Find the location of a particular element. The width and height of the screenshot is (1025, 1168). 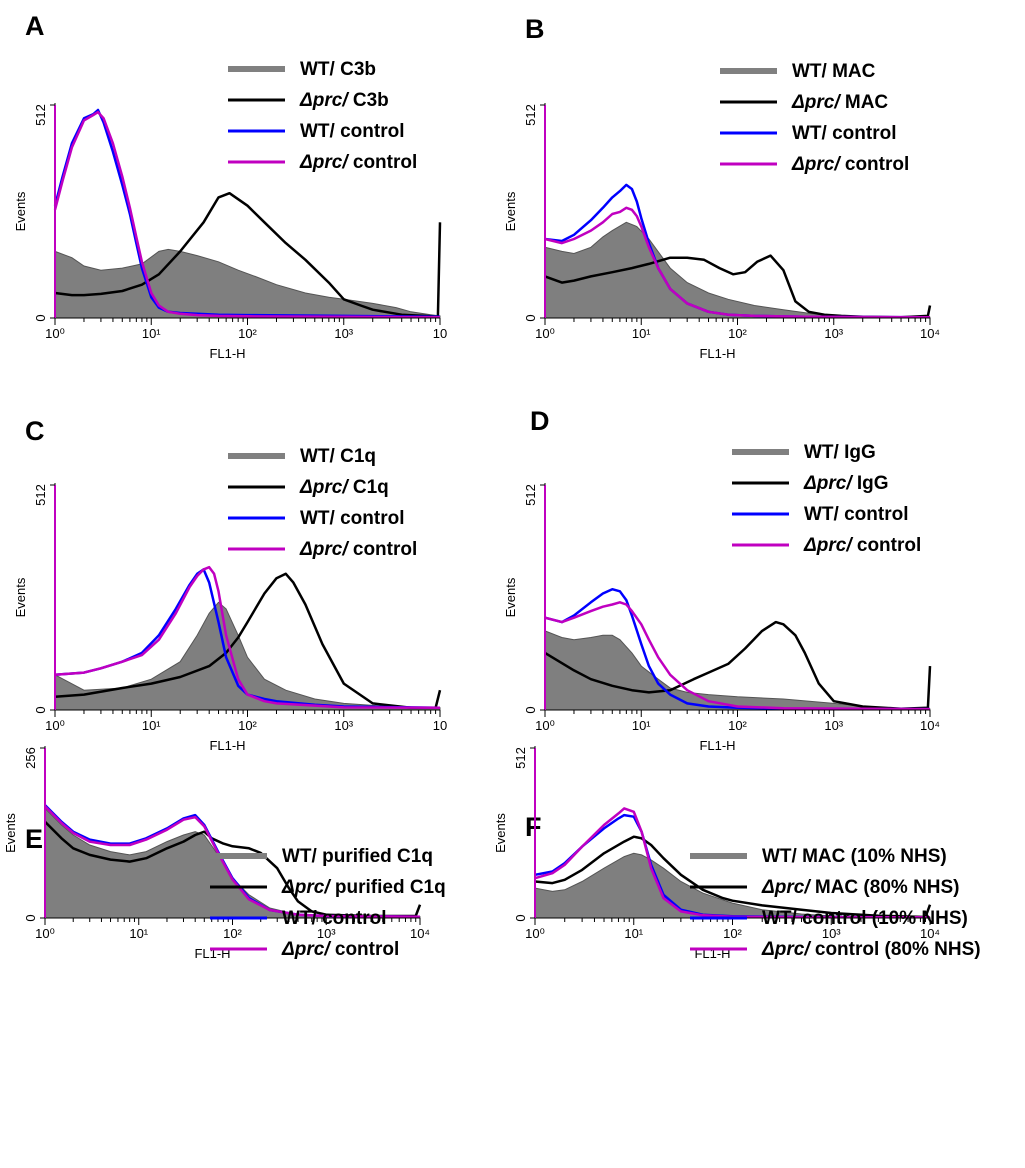

legend-entry-wt-treated: WT/ purified C1q is located at coordinates (357, 856).